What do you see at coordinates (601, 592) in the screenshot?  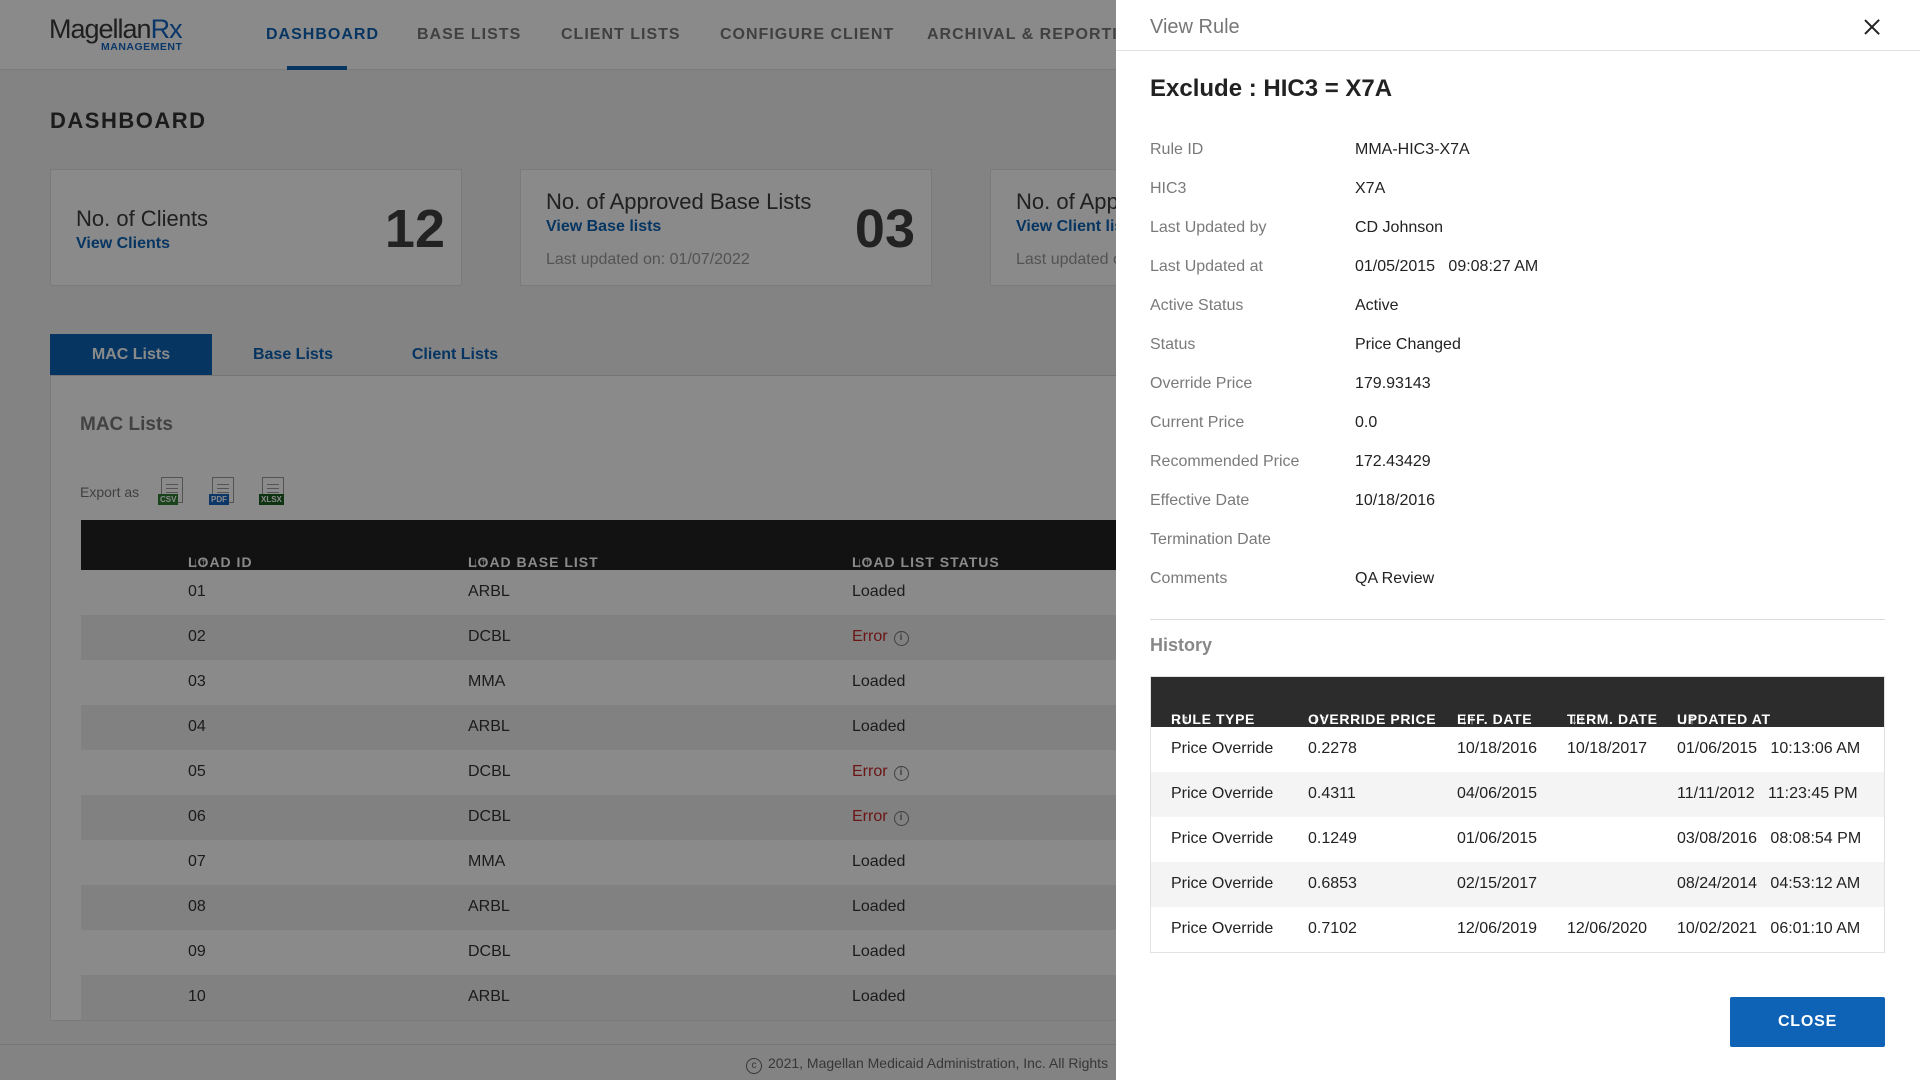 I see `table-row: 01 ARBL Loaded` at bounding box center [601, 592].